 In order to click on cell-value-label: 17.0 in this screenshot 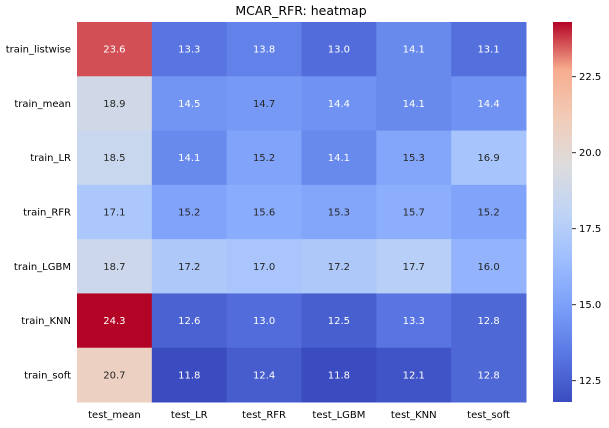, I will do `click(264, 267)`.